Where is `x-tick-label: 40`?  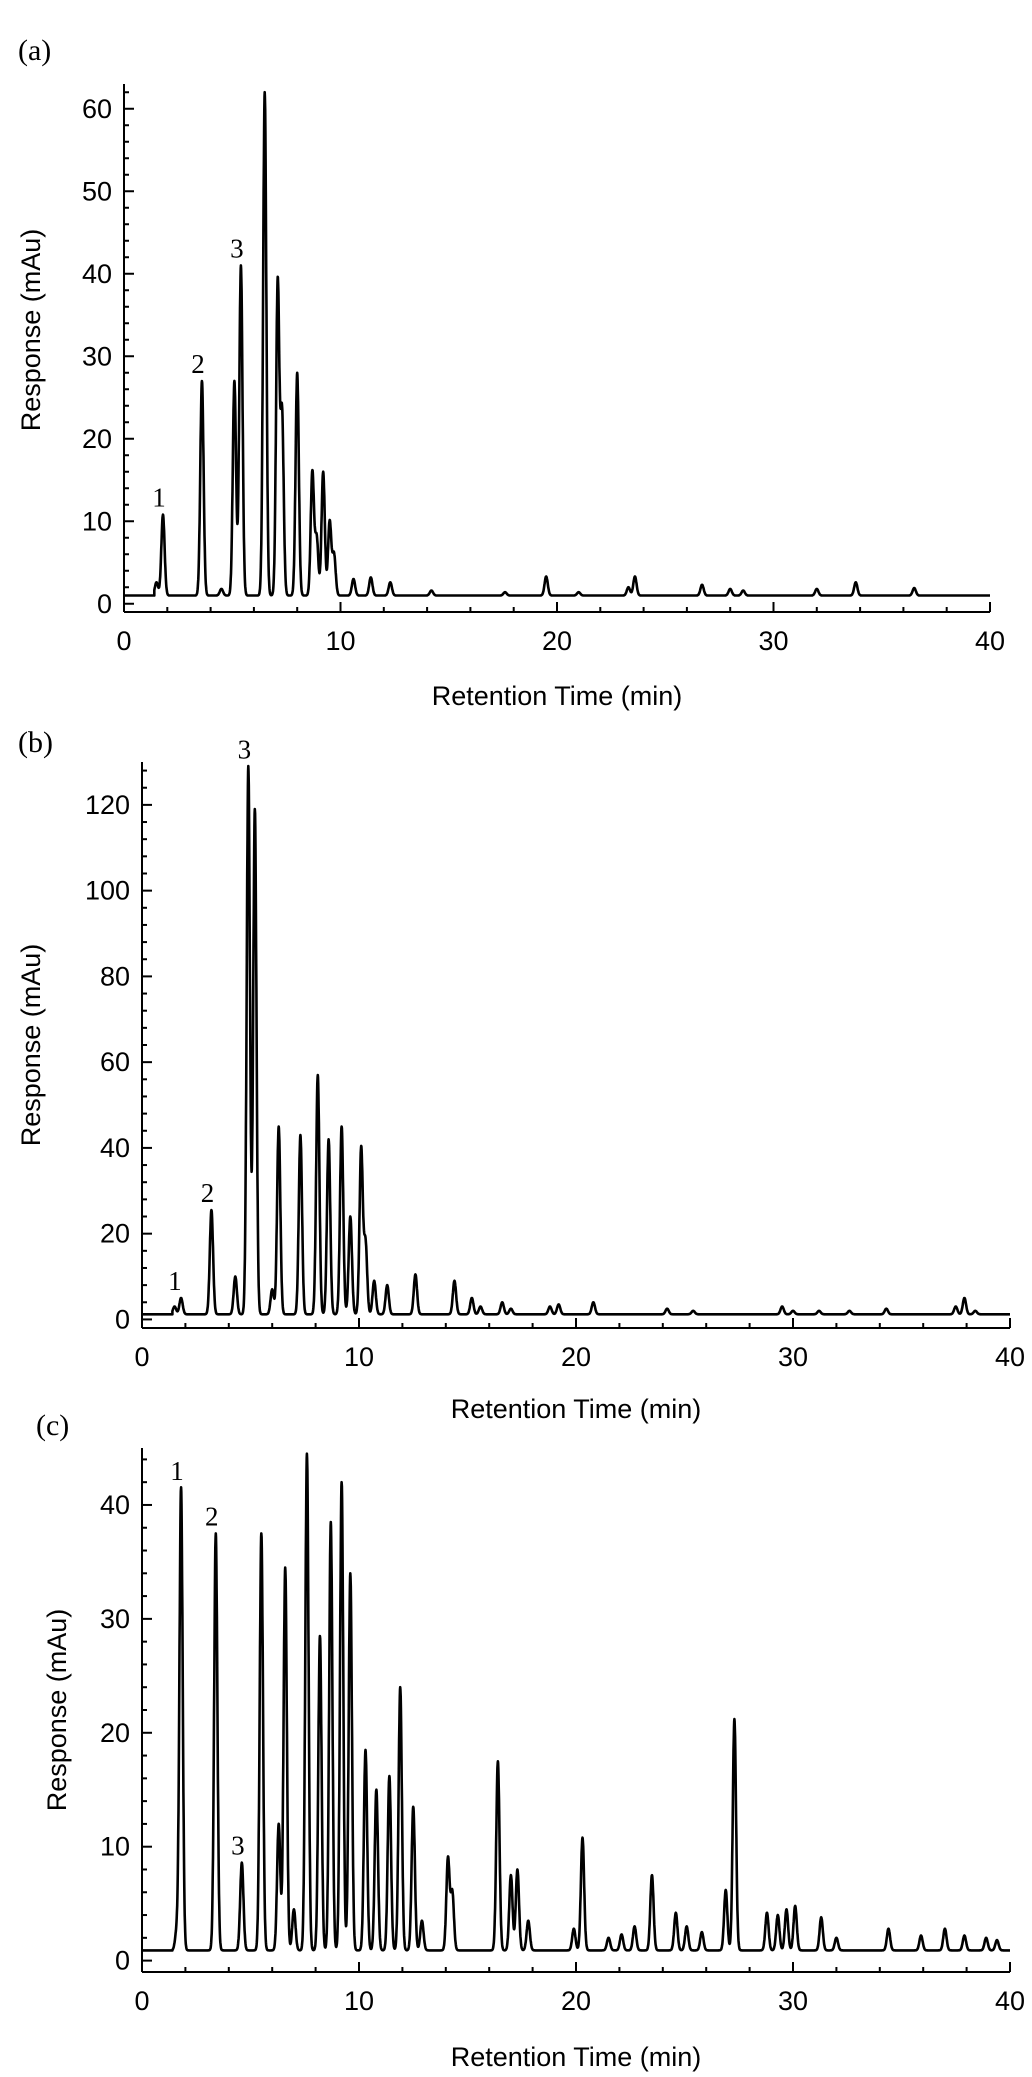
x-tick-label: 40 is located at coordinates (1010, 2001).